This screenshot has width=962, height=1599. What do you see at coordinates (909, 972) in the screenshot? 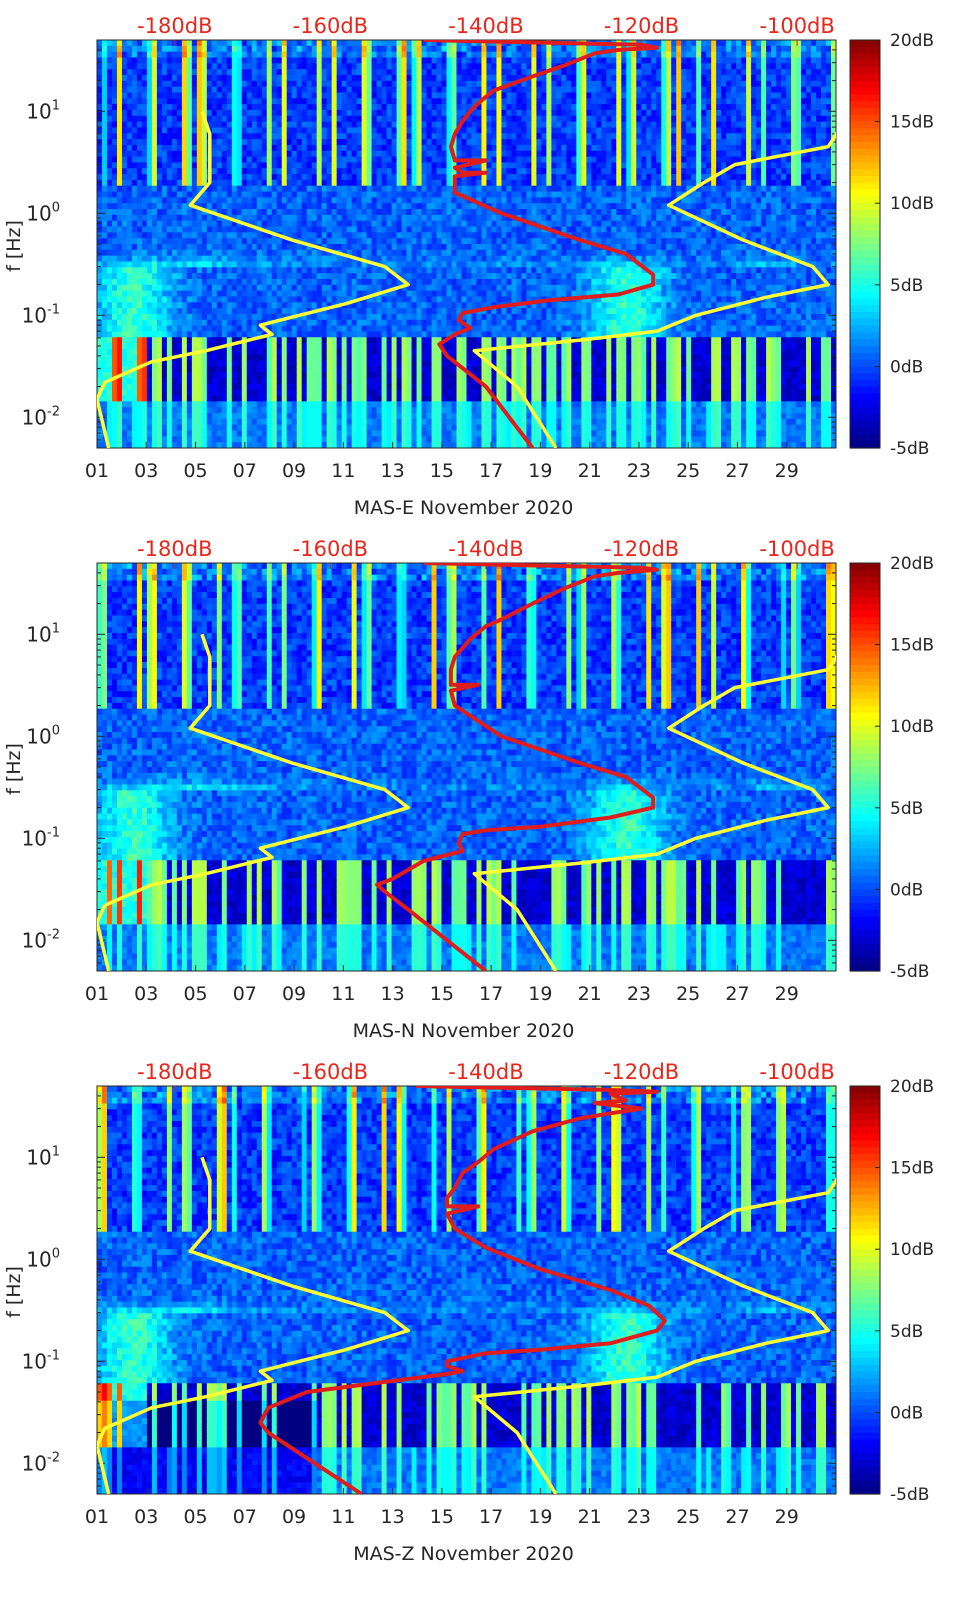
I see `colorbar-tick-label: -5dB` at bounding box center [909, 972].